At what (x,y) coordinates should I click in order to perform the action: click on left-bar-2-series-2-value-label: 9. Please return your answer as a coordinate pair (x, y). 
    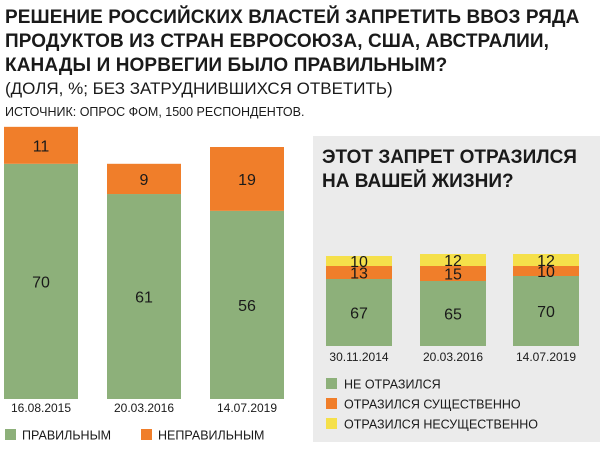
    Looking at the image, I should click on (144, 180).